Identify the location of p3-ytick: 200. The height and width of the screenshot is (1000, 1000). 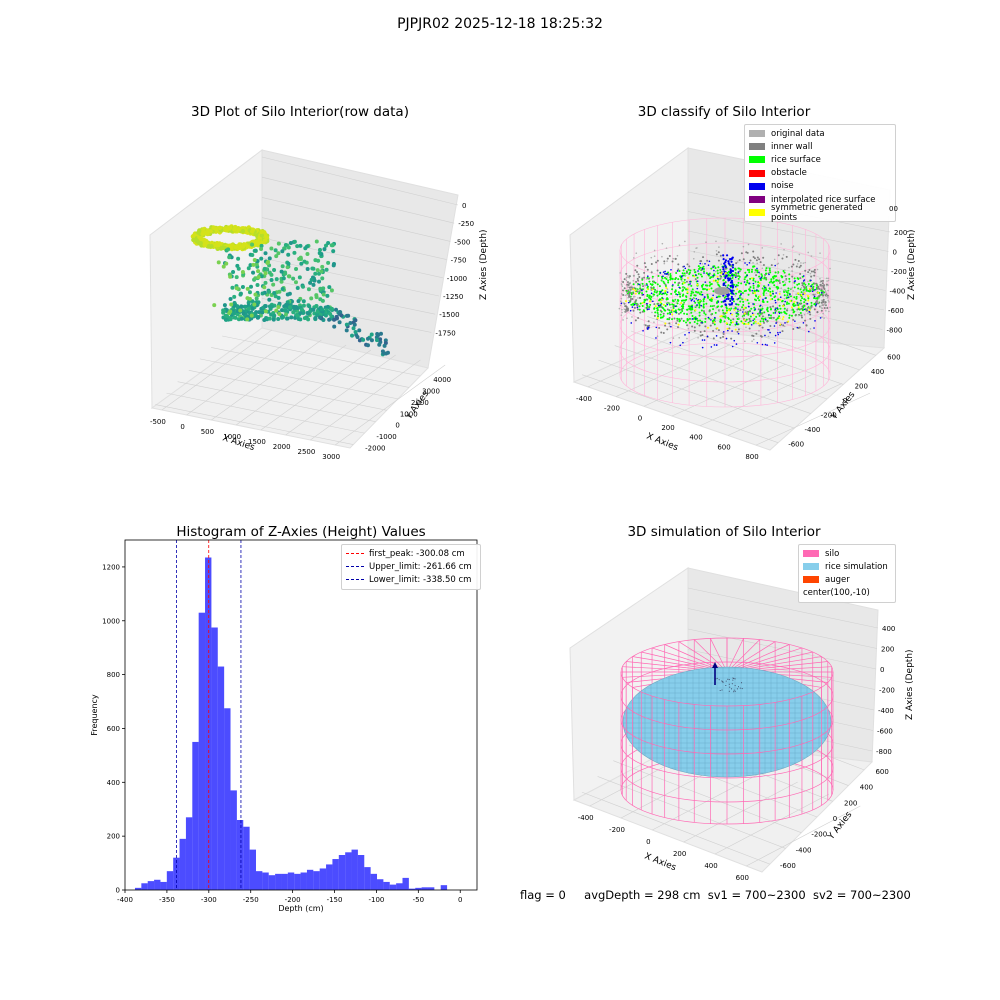
(113, 837).